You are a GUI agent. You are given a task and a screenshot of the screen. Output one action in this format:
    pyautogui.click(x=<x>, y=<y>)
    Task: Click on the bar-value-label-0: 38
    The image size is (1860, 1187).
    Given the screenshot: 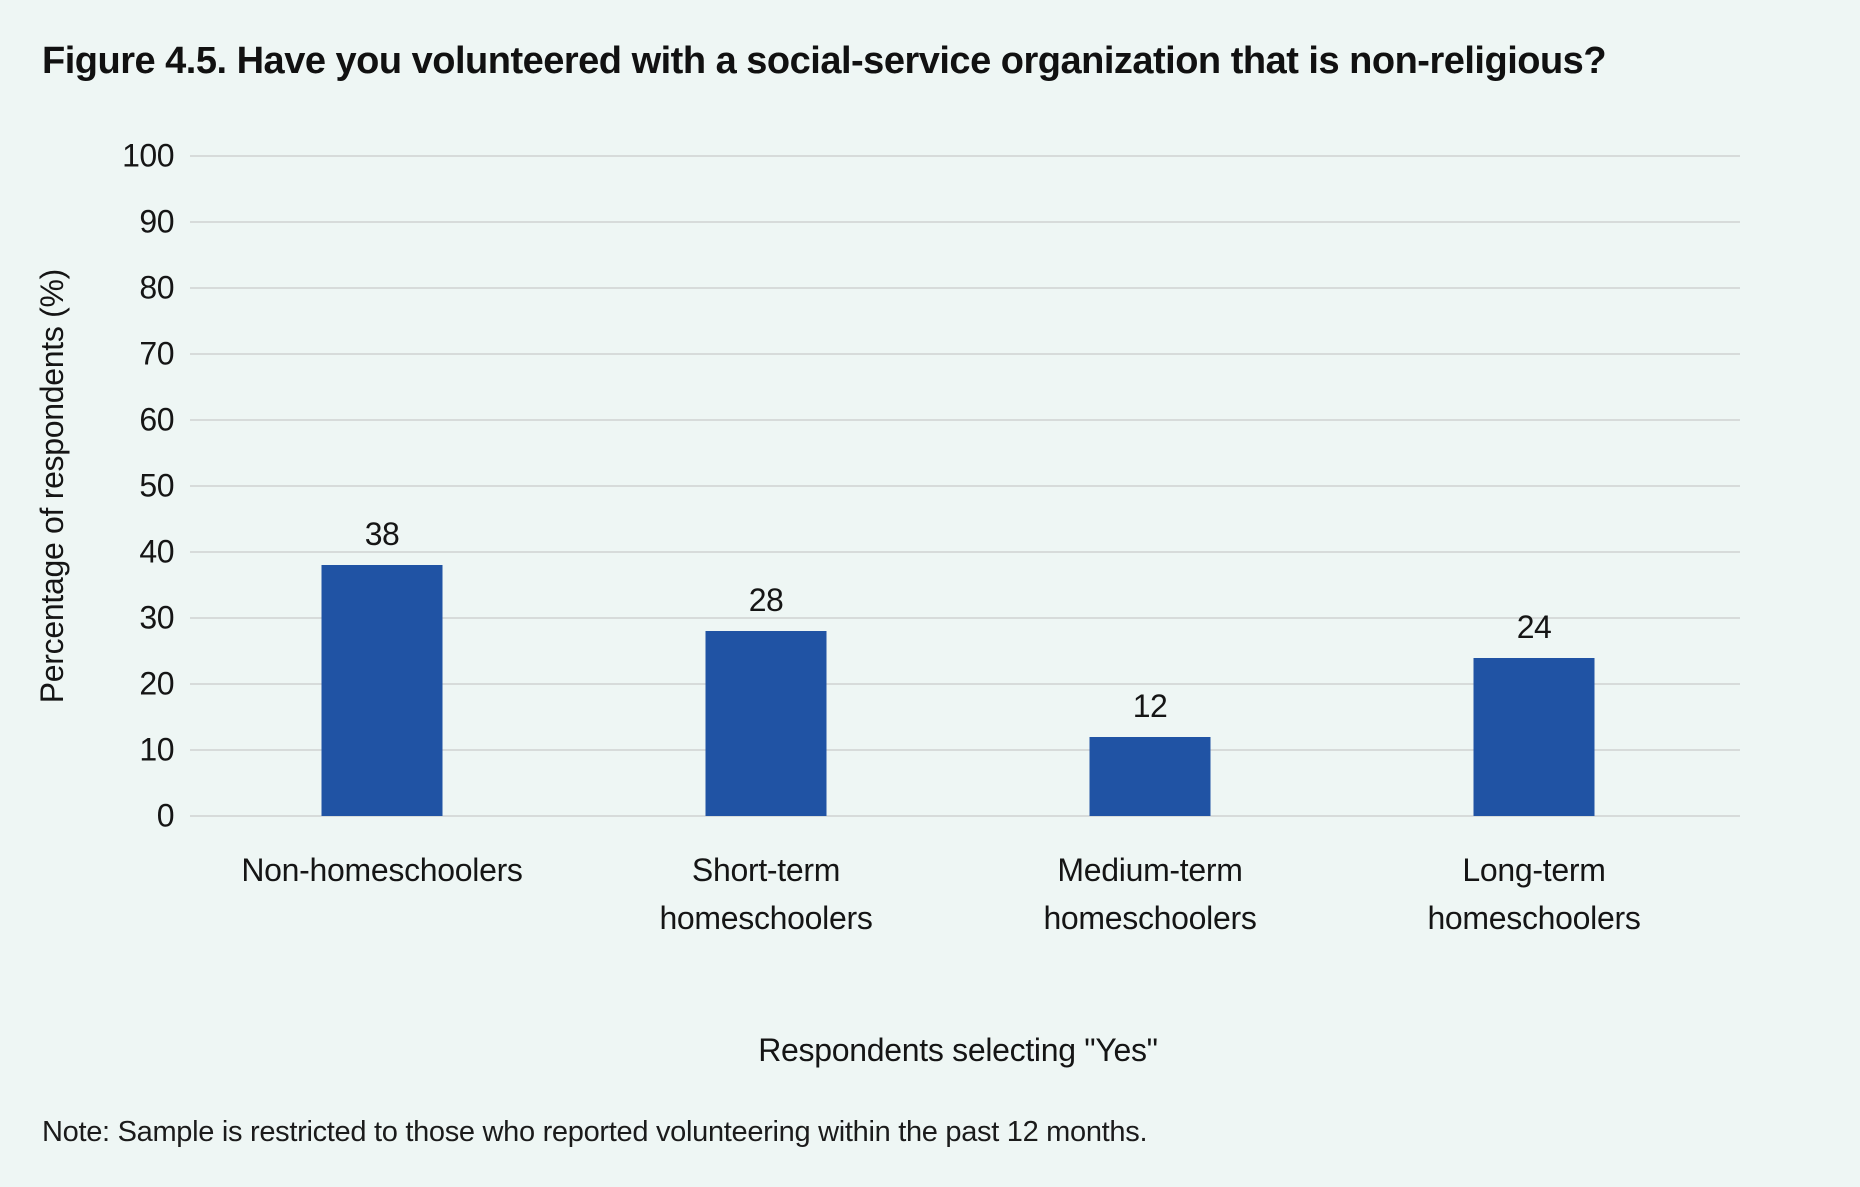 What is the action you would take?
    pyautogui.click(x=382, y=534)
    